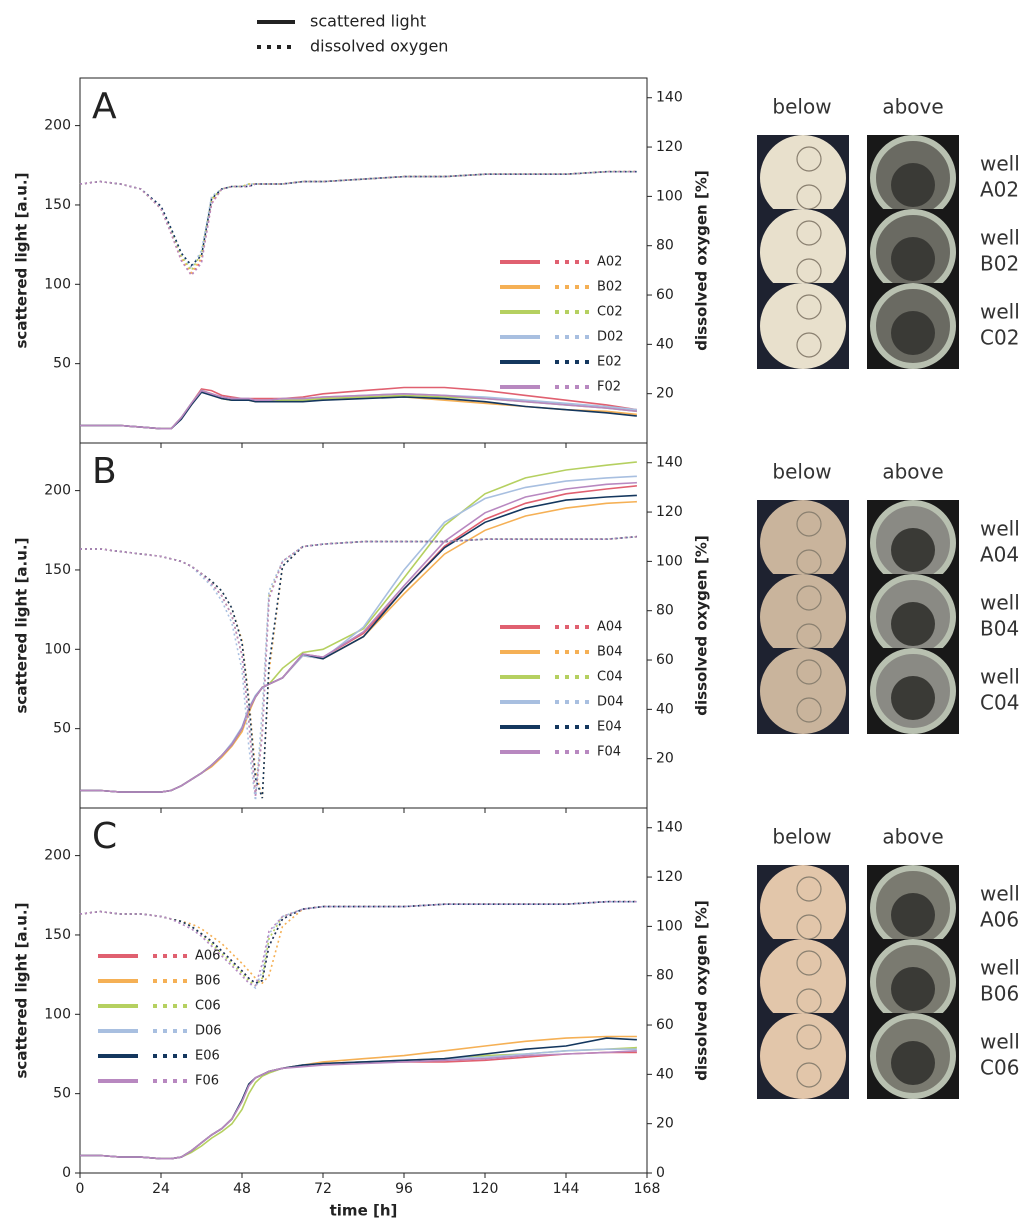  What do you see at coordinates (999, 629) in the screenshot?
I see `well-label: B04` at bounding box center [999, 629].